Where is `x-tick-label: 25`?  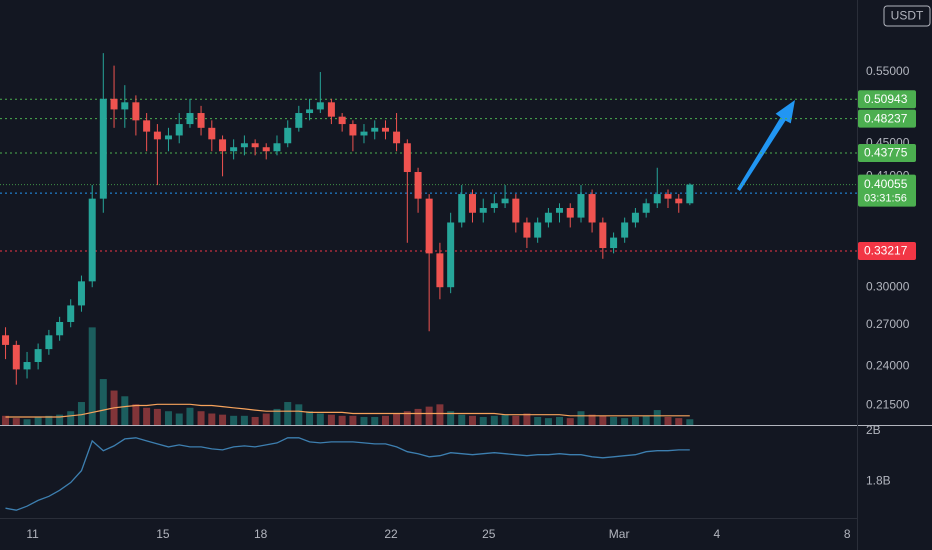
x-tick-label: 25 is located at coordinates (489, 534).